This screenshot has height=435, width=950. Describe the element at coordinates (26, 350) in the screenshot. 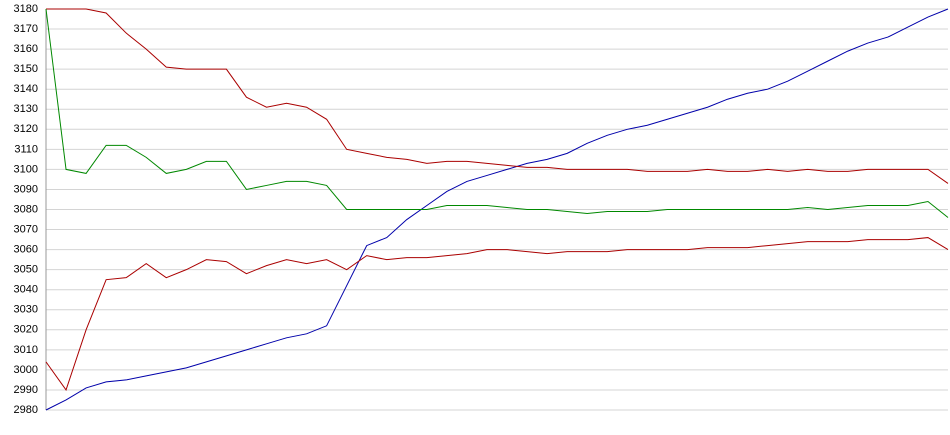

I see `y-tick-label: 3010` at that location.